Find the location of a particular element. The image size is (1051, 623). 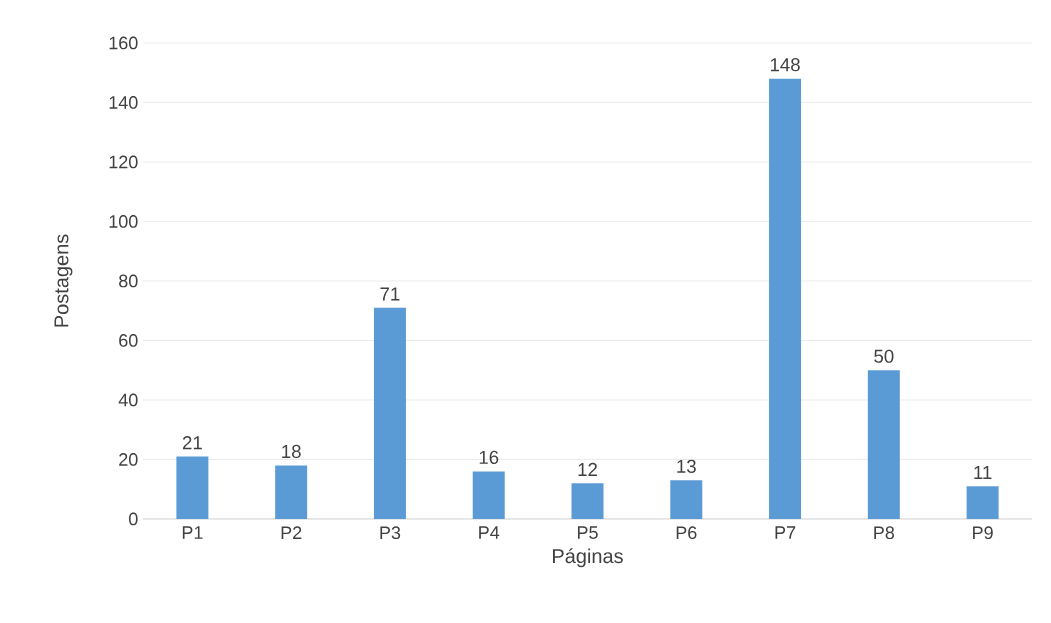

x-tick-label: P6 is located at coordinates (686, 533).